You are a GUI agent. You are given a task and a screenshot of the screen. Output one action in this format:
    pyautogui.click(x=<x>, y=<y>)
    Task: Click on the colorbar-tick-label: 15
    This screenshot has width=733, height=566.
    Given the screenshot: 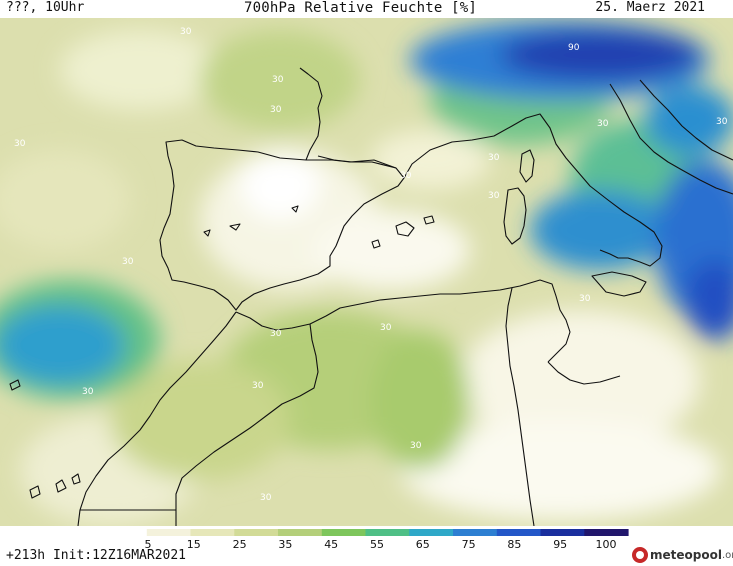 What is the action you would take?
    pyautogui.click(x=194, y=544)
    